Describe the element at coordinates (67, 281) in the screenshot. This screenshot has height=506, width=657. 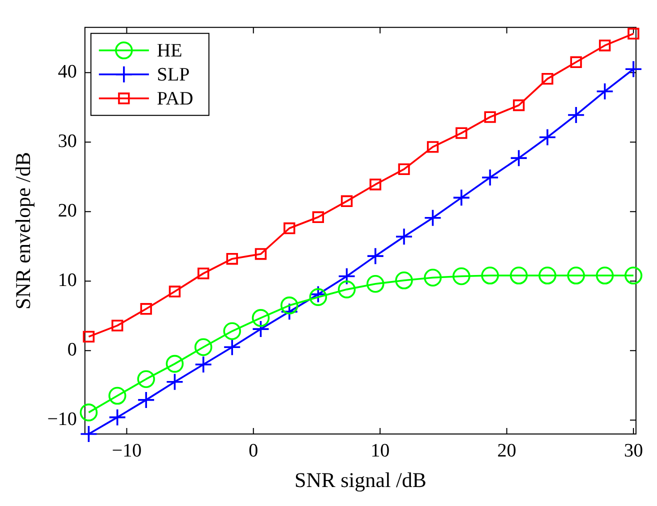
I see `y-tick-label: 10` at that location.